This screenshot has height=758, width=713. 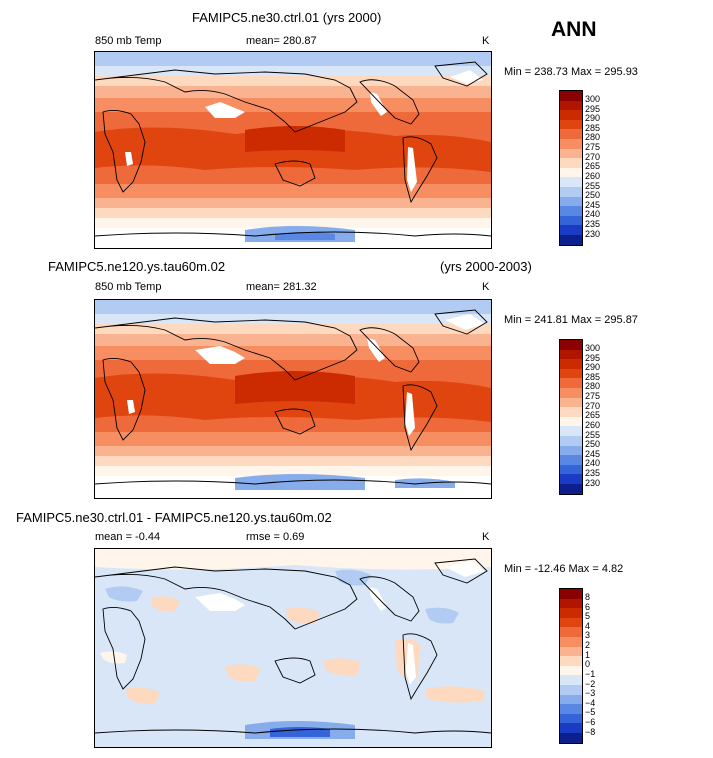 I want to click on panel1-cbar-level: 240, so click(x=593, y=214).